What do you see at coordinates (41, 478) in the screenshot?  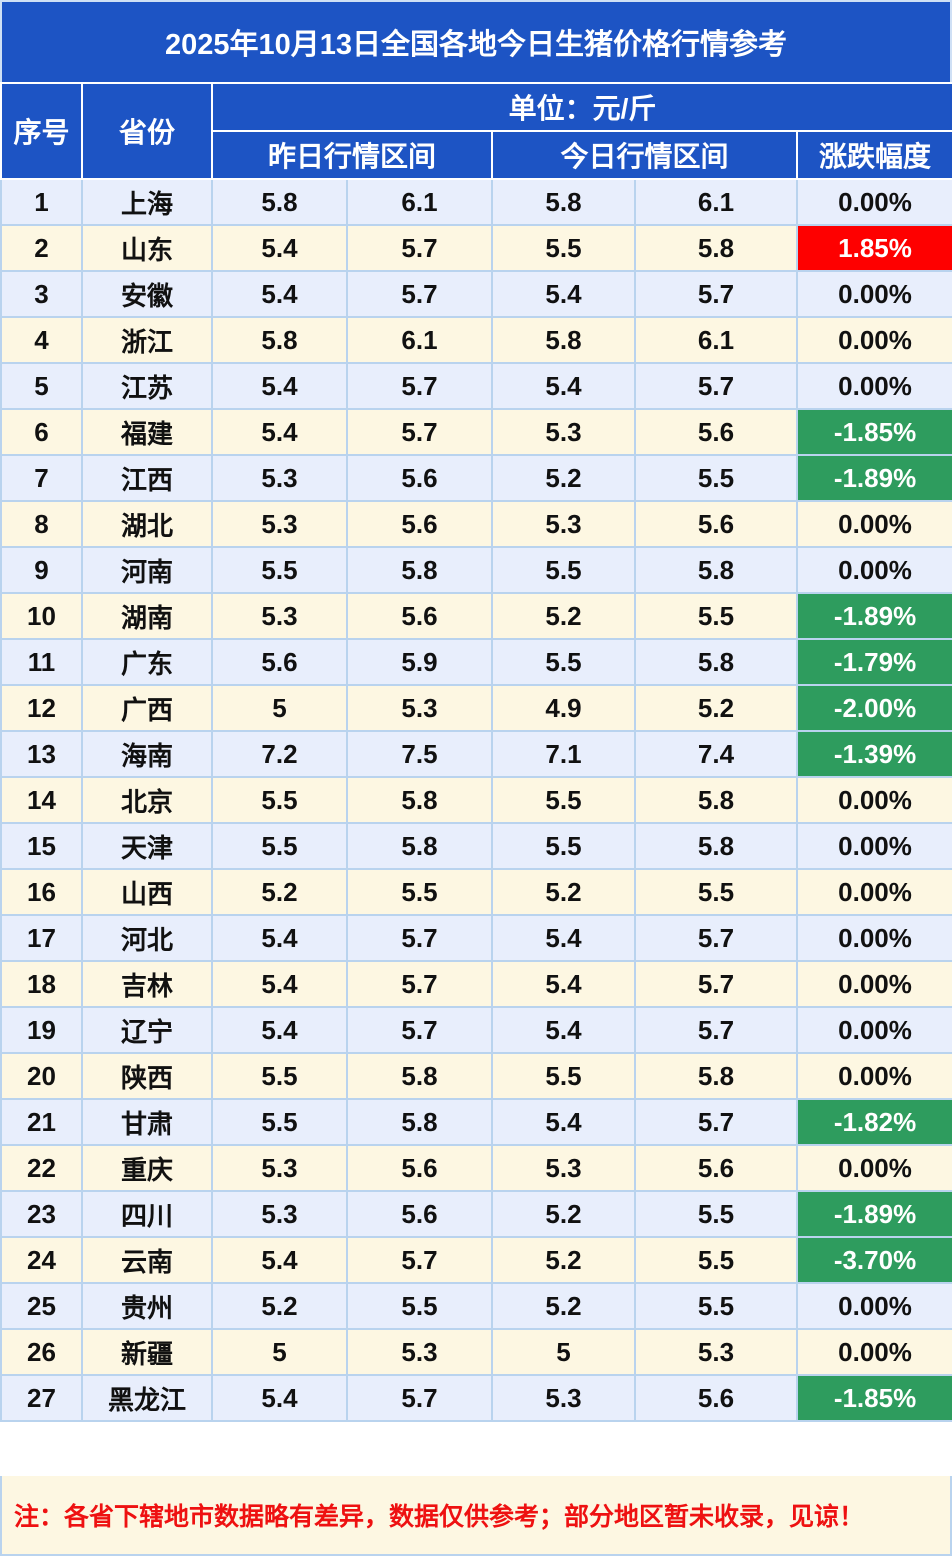 I see `cell-index: 7` at bounding box center [41, 478].